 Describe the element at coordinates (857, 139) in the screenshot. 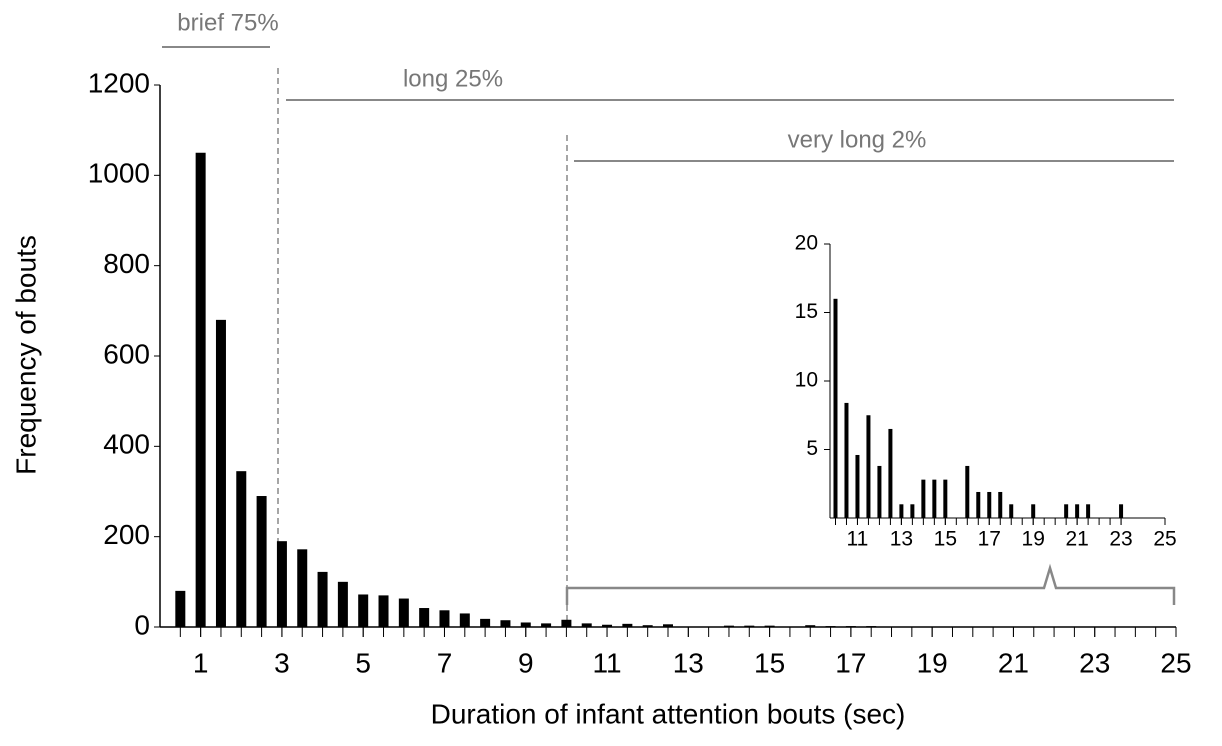

I see `annotation: very long 2%` at that location.